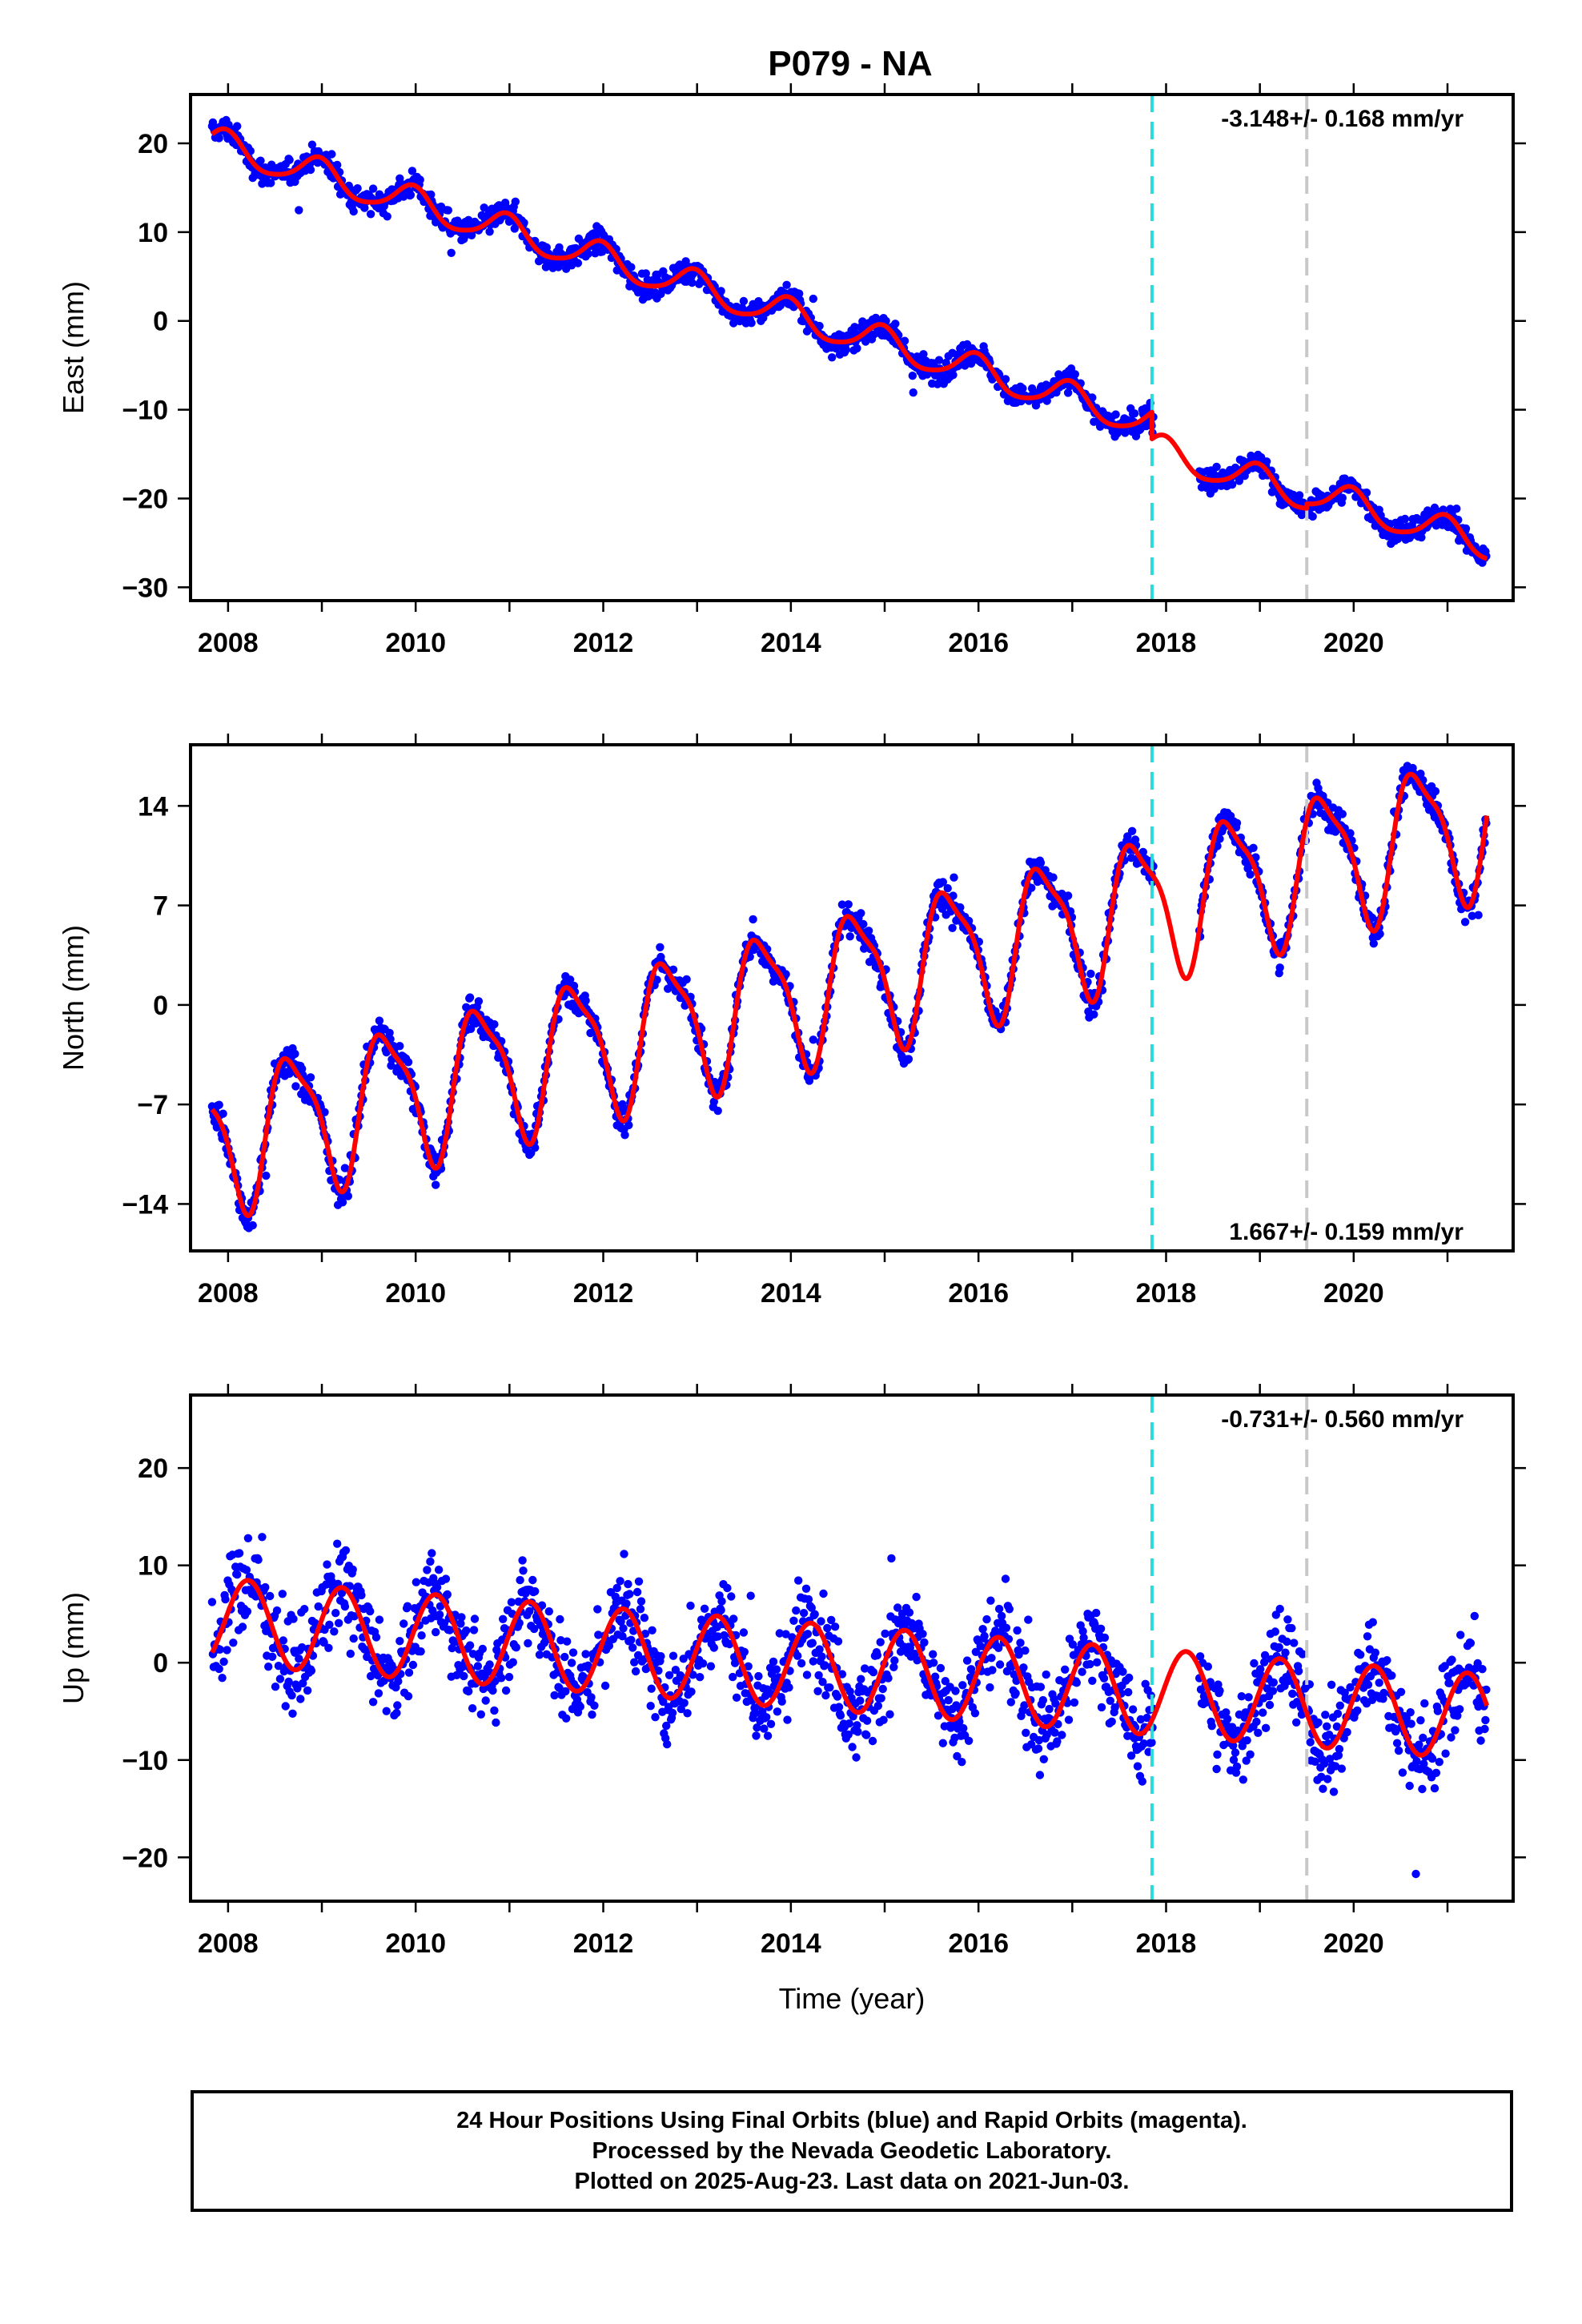  Describe the element at coordinates (152, 1105) in the screenshot. I see `north-y-tick-label: −7` at that location.